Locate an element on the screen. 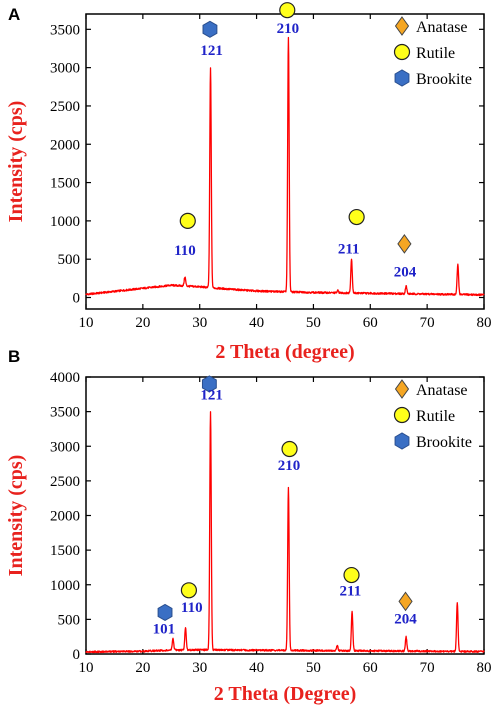 Image resolution: width=498 pixels, height=711 pixels. x-axis-title: 2 Theta (Degree) is located at coordinates (285, 694).